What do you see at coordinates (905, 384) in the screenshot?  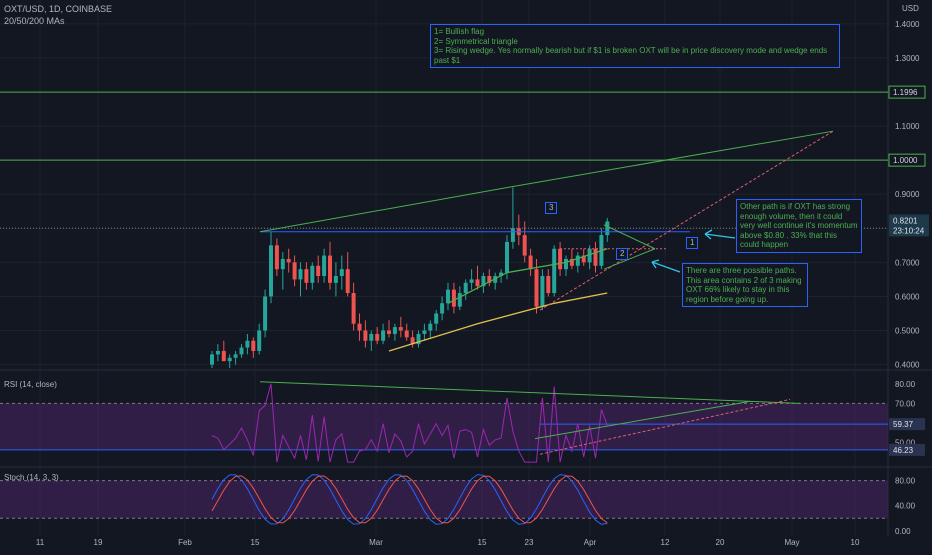 I see `rsi-tick-label: 80.00` at bounding box center [905, 384].